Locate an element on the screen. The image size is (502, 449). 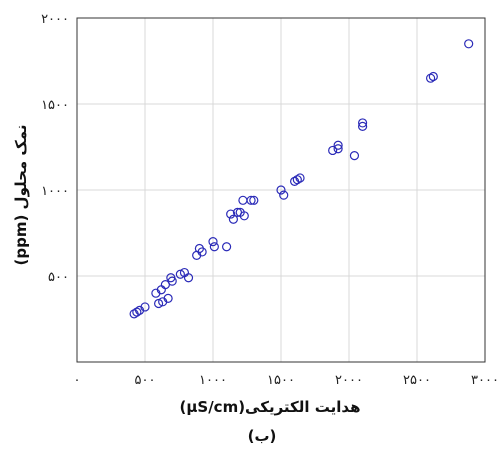
figure-caption: (ب) is located at coordinates (262, 436).